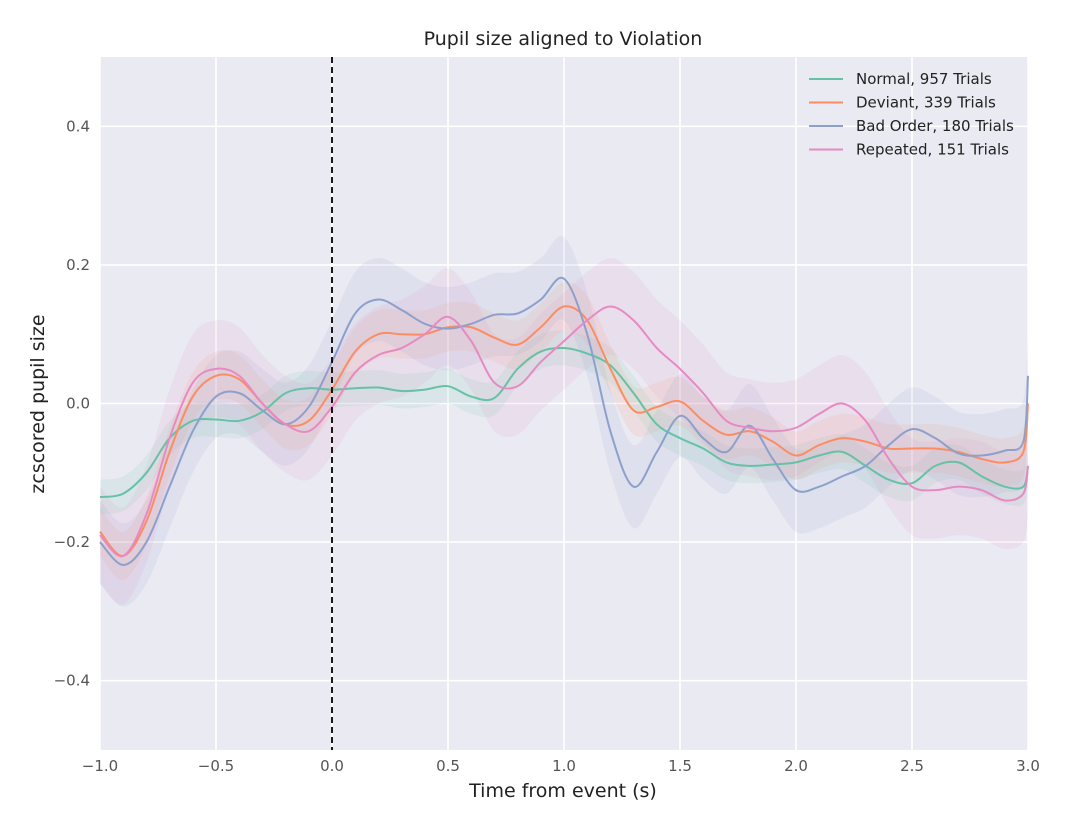  I want to click on legend-label-1: Deviant, 339 Trials, so click(926, 103).